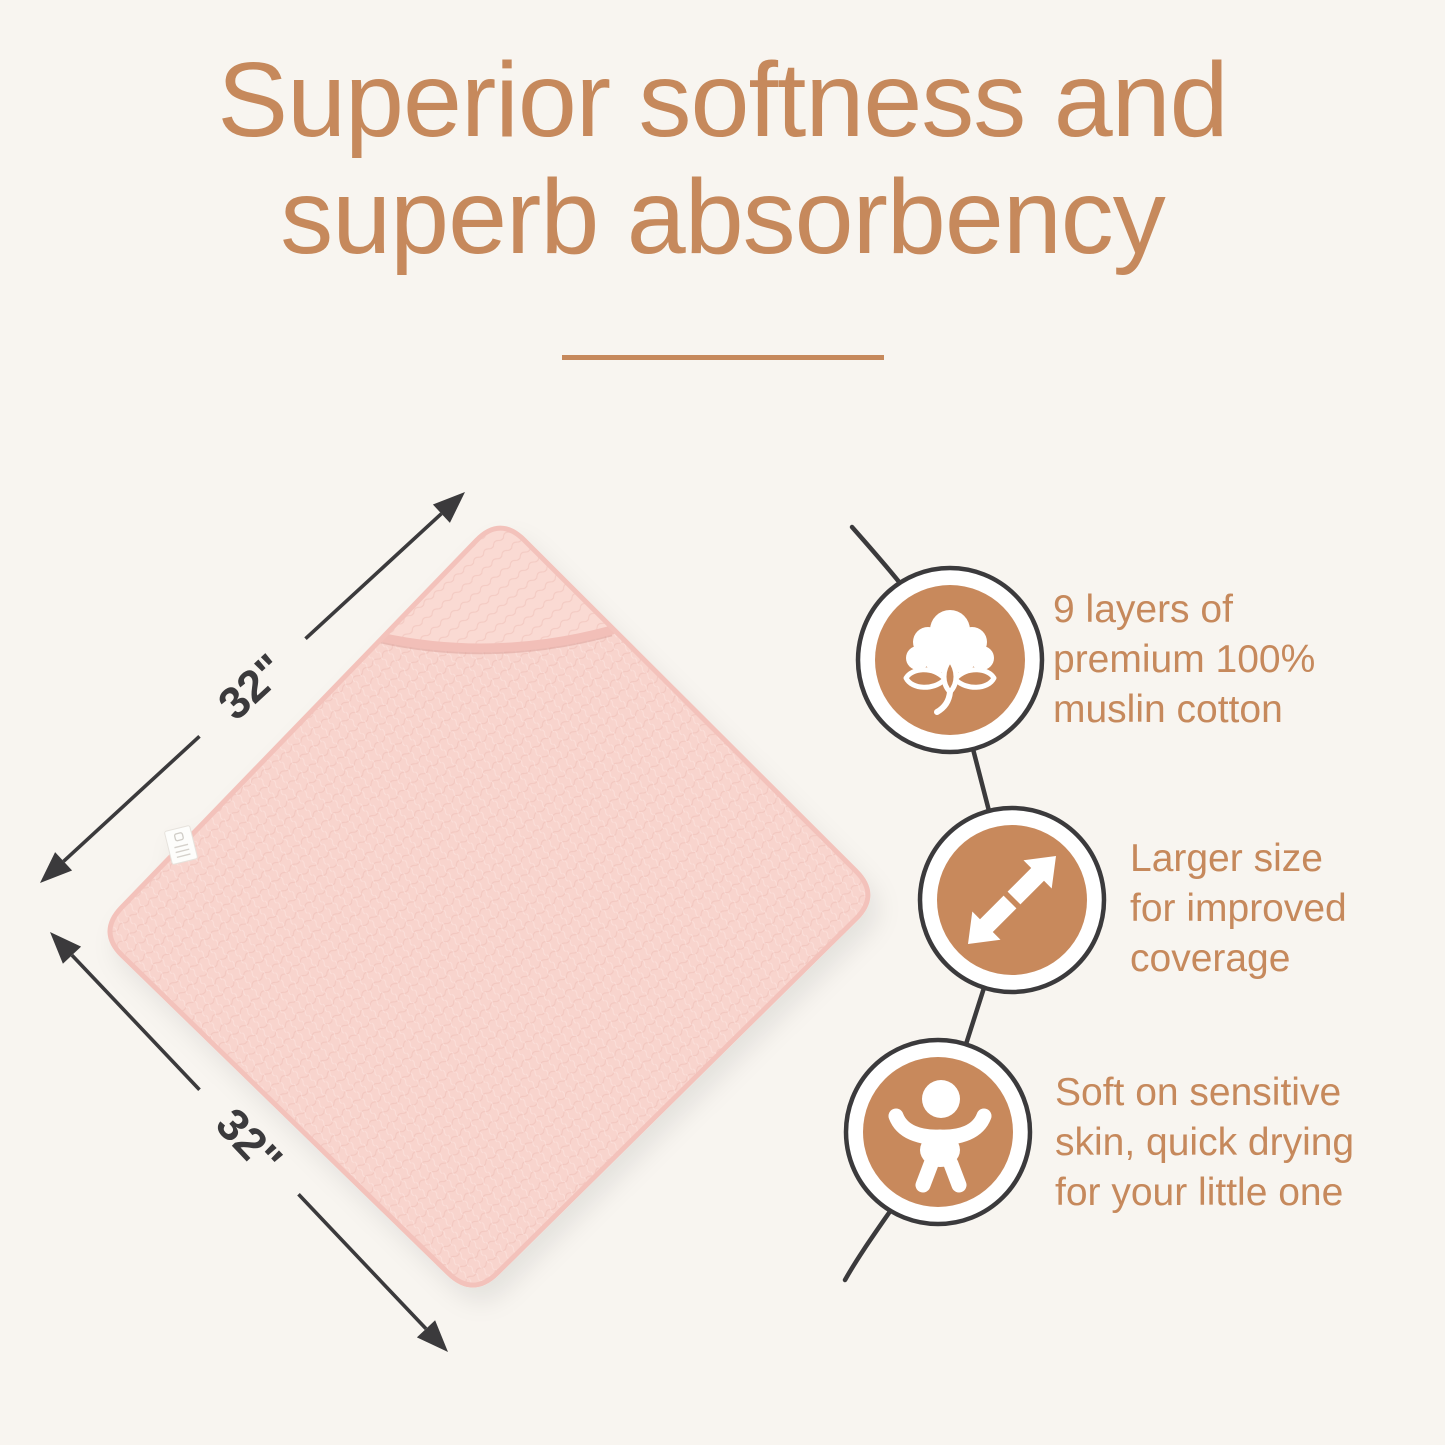 The height and width of the screenshot is (1445, 1445). Describe the element at coordinates (1199, 1192) in the screenshot. I see `feature-line: for your little one` at that location.